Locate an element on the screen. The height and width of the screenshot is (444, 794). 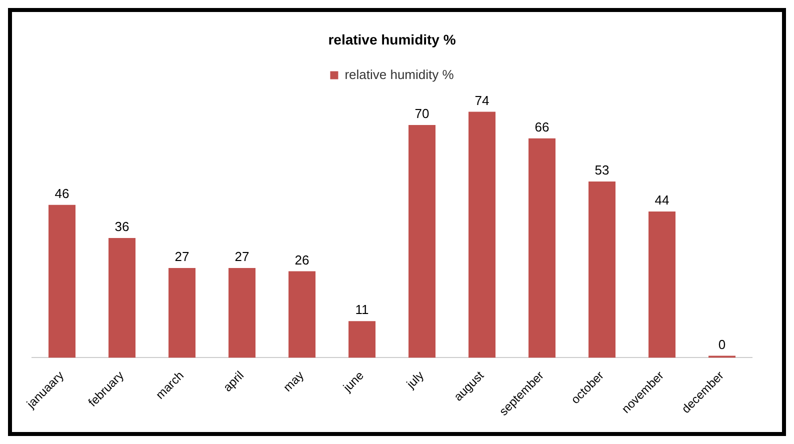
data-label: 53 is located at coordinates (602, 170).